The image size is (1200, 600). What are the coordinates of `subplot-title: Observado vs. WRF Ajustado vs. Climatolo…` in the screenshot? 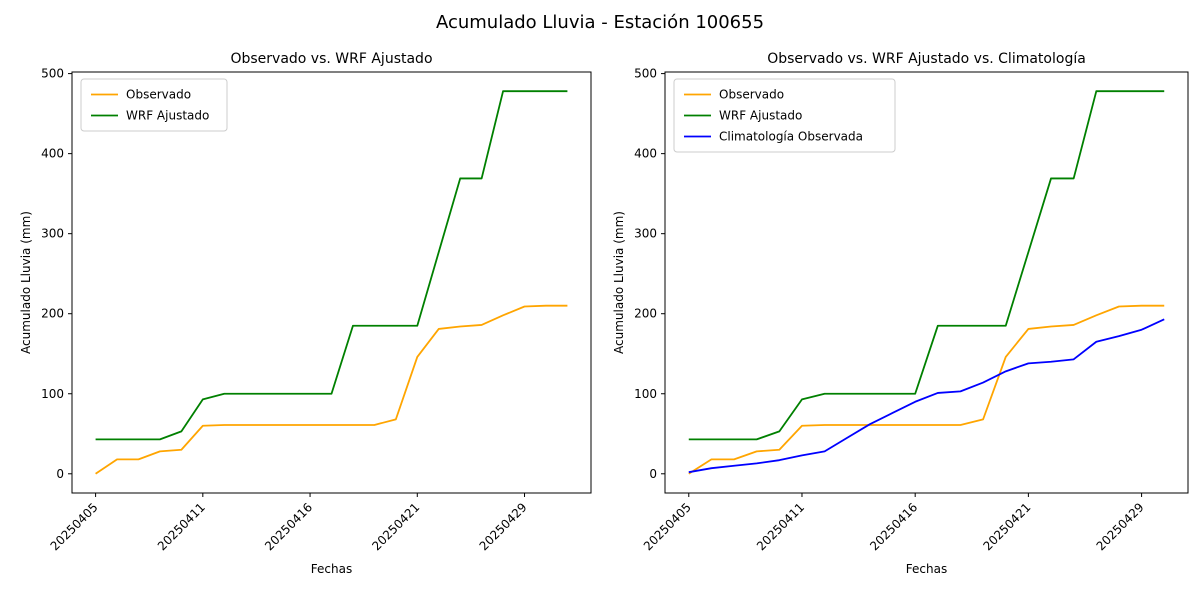 It's located at (926, 59).